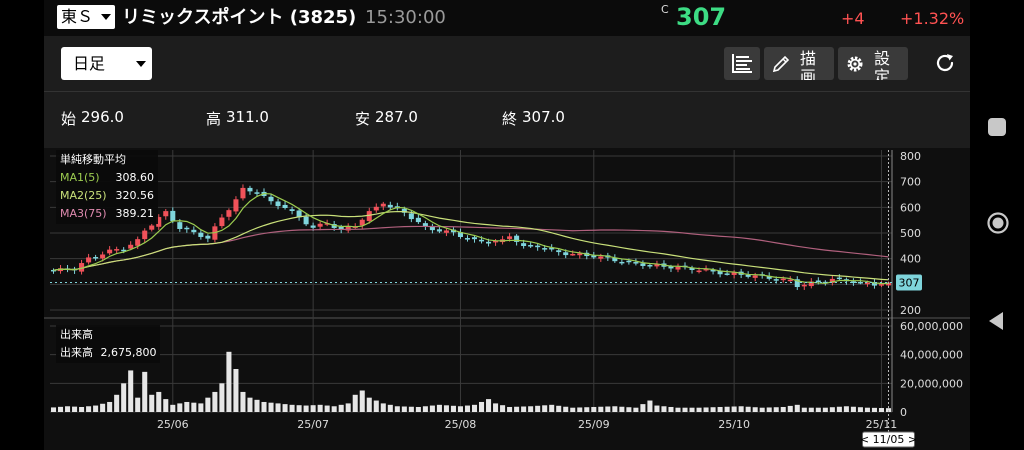  Describe the element at coordinates (996, 321) in the screenshot. I see `back-icon` at that location.